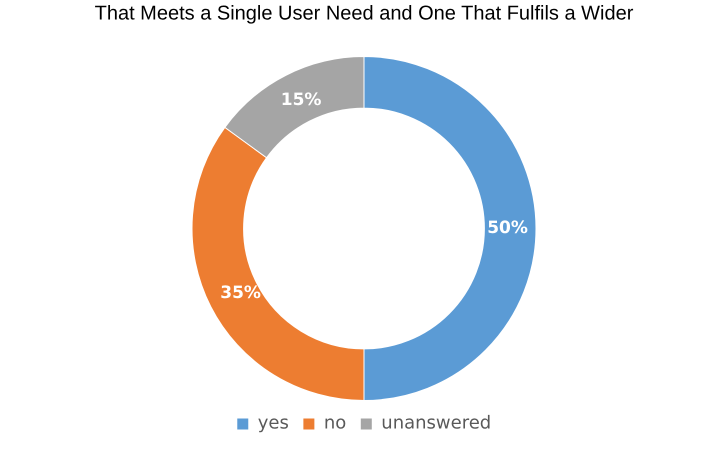  What do you see at coordinates (273, 423) in the screenshot?
I see `legend-label: yes` at bounding box center [273, 423].